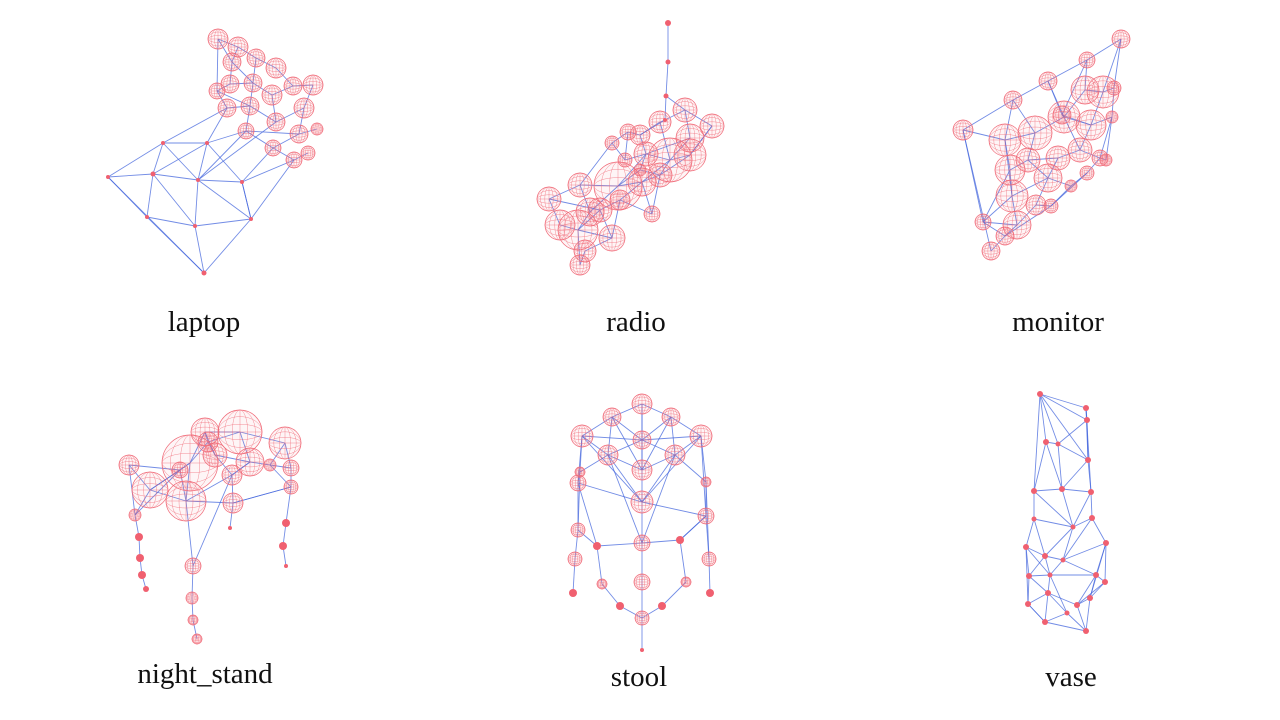  I want to click on graph-vase, so click(1066, 512).